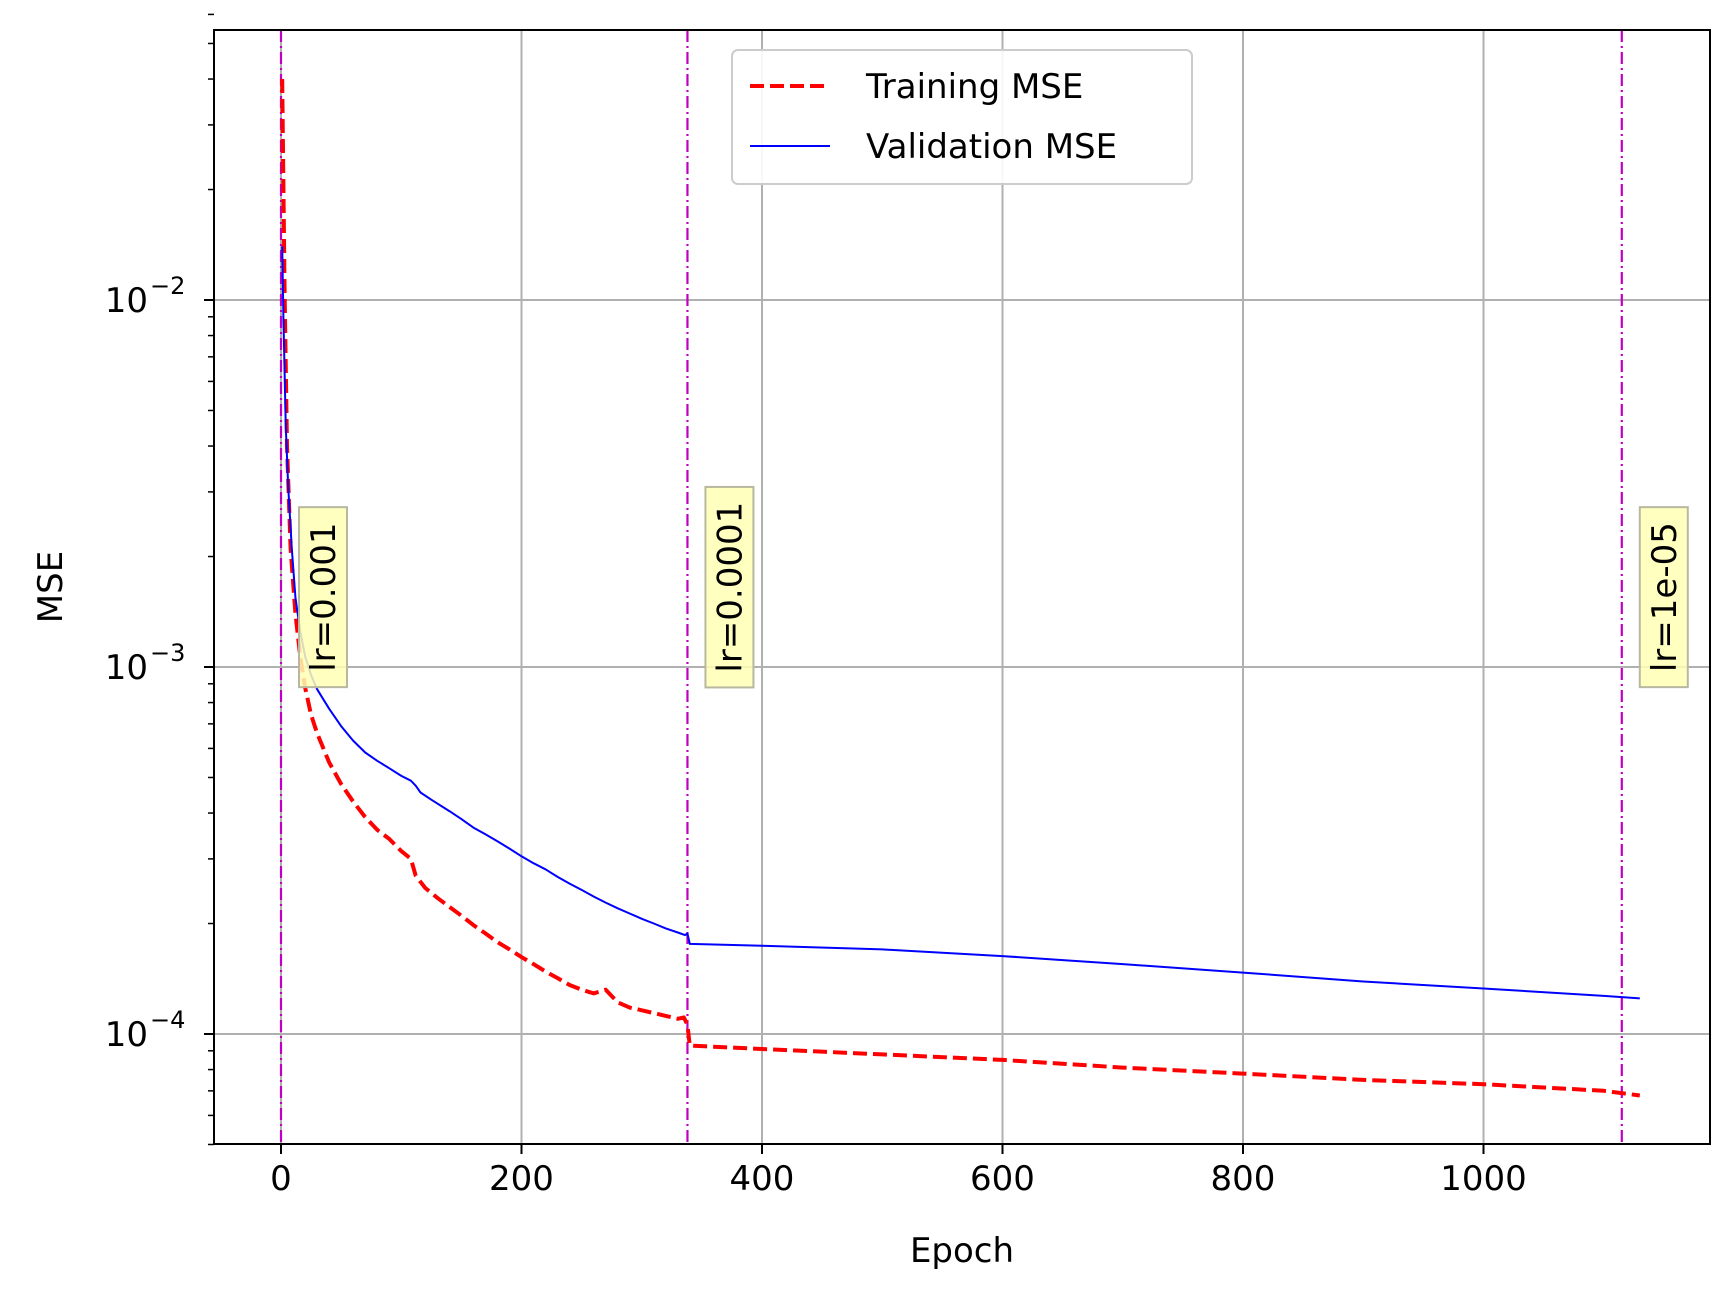 The image size is (1730, 1294). Describe the element at coordinates (762, 1179) in the screenshot. I see `x-tick-label: 400` at that location.